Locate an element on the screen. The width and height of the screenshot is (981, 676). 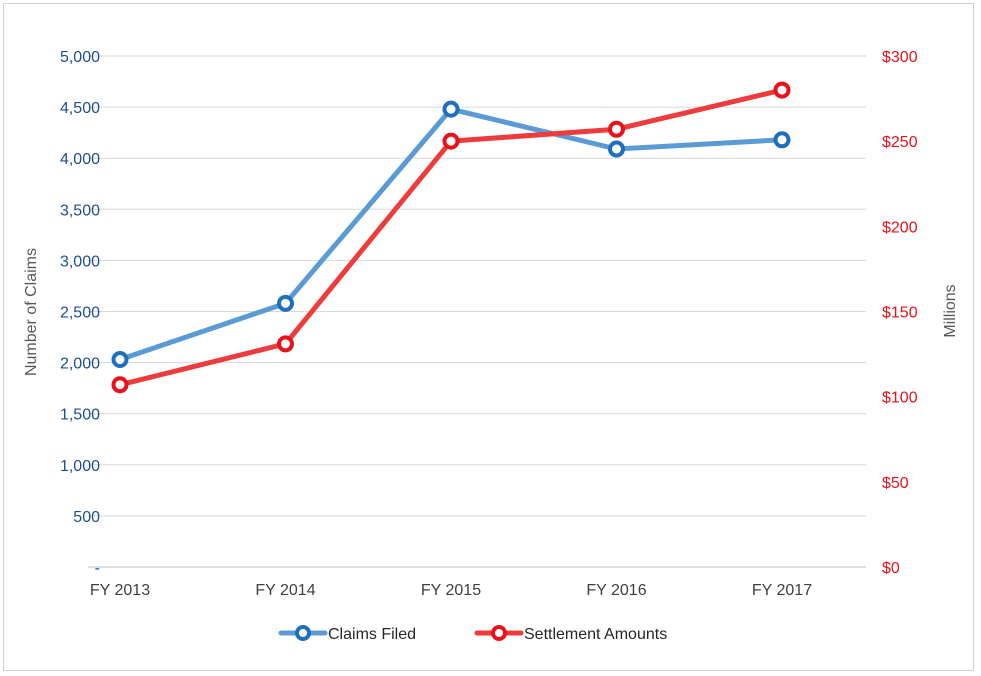
y-left-tick-label: 3,000 is located at coordinates (80, 261).